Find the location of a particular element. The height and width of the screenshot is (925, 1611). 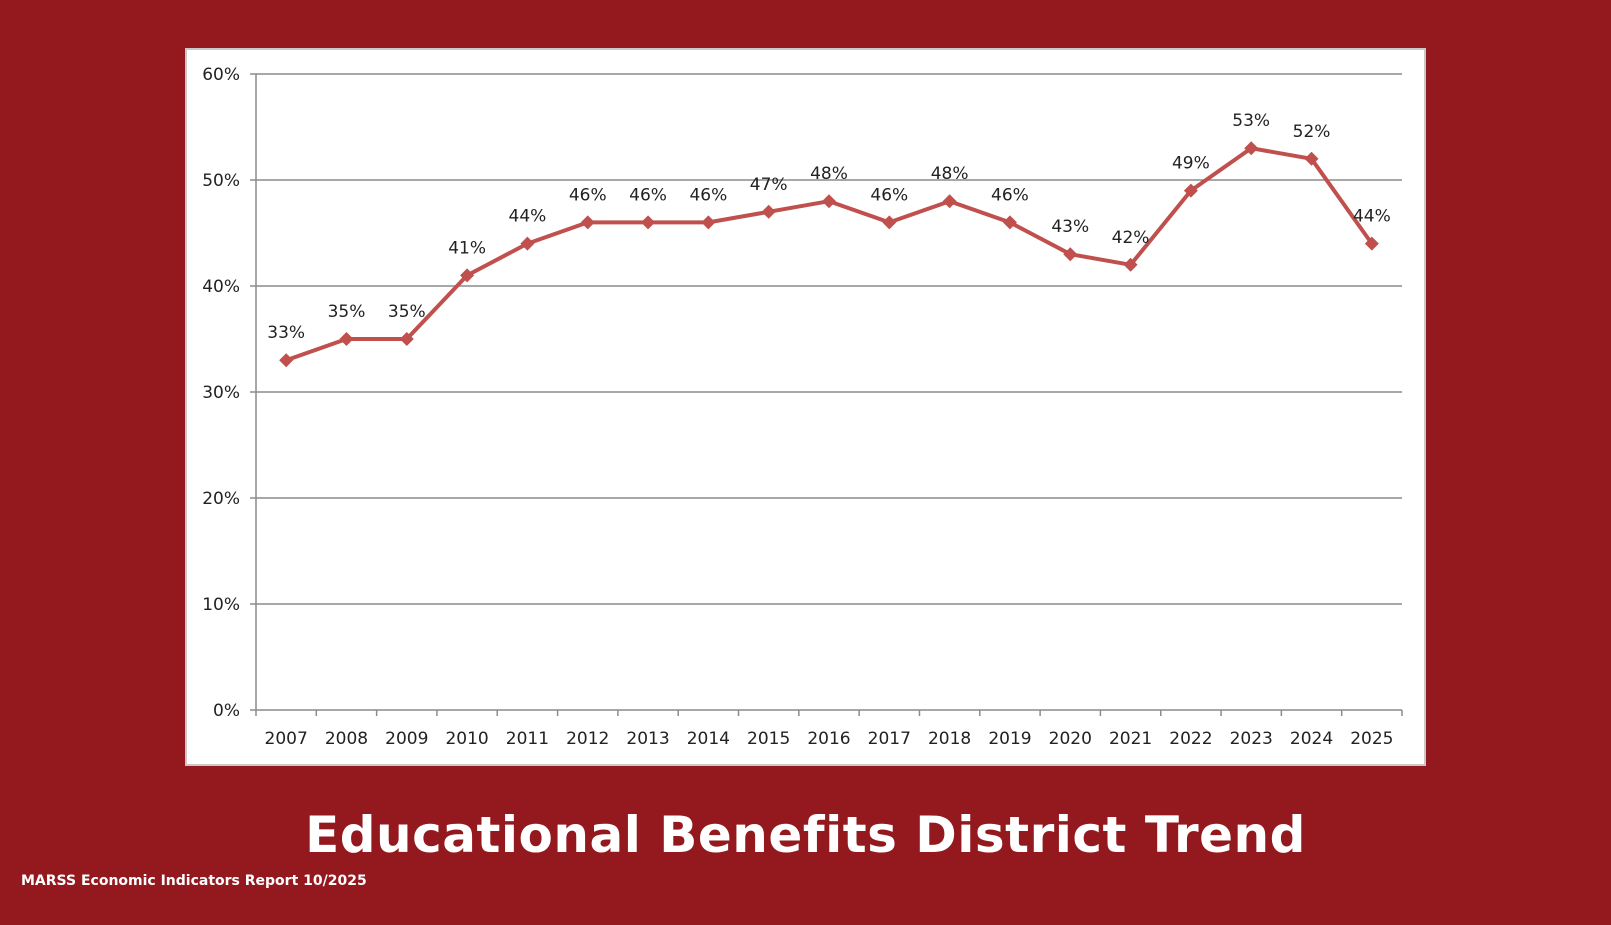

data-label: 41% is located at coordinates (467, 248).